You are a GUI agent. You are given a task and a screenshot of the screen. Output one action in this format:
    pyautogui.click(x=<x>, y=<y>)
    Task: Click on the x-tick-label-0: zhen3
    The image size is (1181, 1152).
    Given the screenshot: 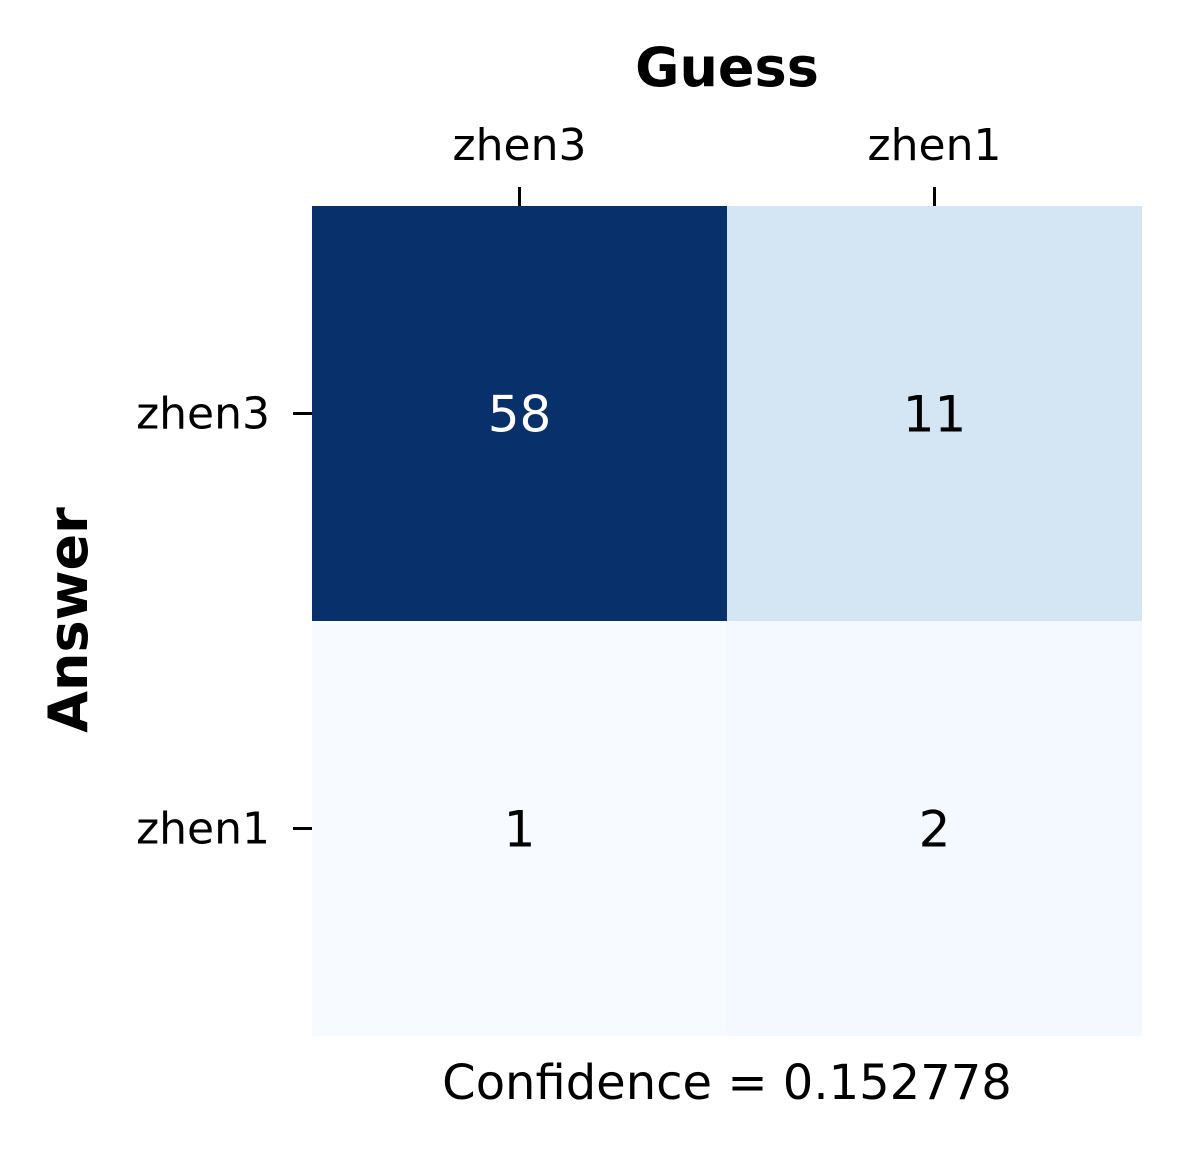 What is the action you would take?
    pyautogui.click(x=520, y=145)
    